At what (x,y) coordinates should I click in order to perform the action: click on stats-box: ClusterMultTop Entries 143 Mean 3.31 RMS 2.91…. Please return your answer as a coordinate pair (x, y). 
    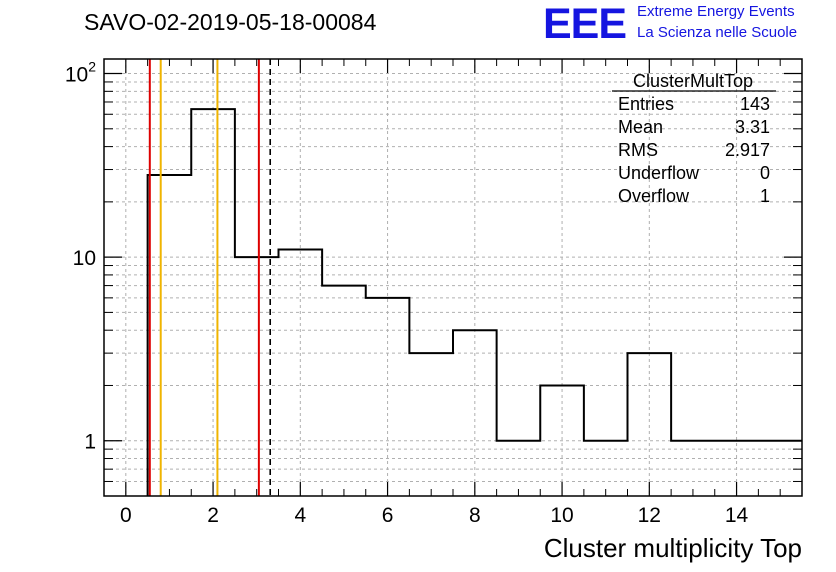
    Looking at the image, I should click on (694, 138).